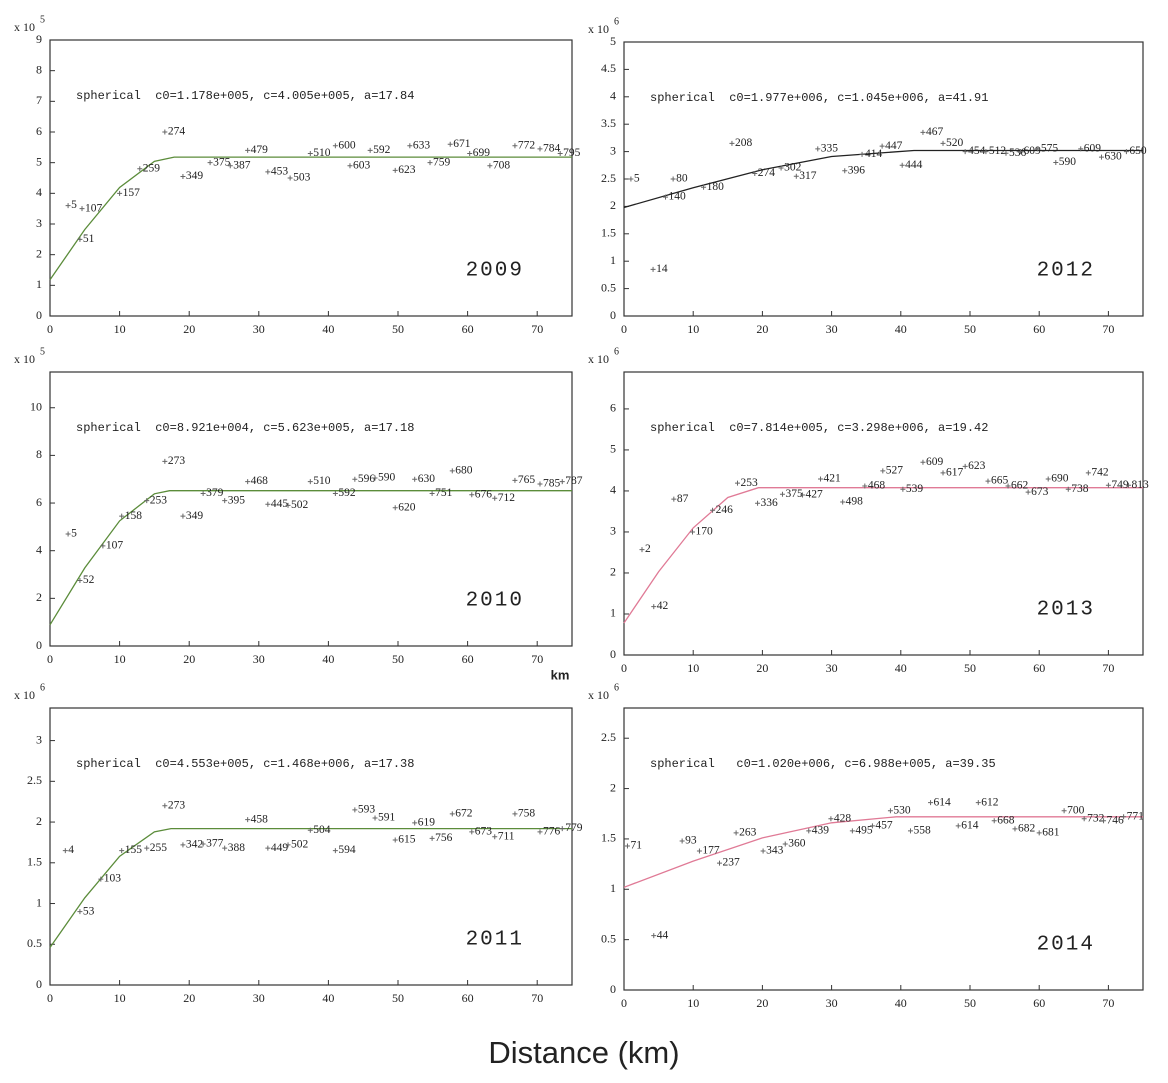  I want to click on point-label: 467, so click(935, 132).